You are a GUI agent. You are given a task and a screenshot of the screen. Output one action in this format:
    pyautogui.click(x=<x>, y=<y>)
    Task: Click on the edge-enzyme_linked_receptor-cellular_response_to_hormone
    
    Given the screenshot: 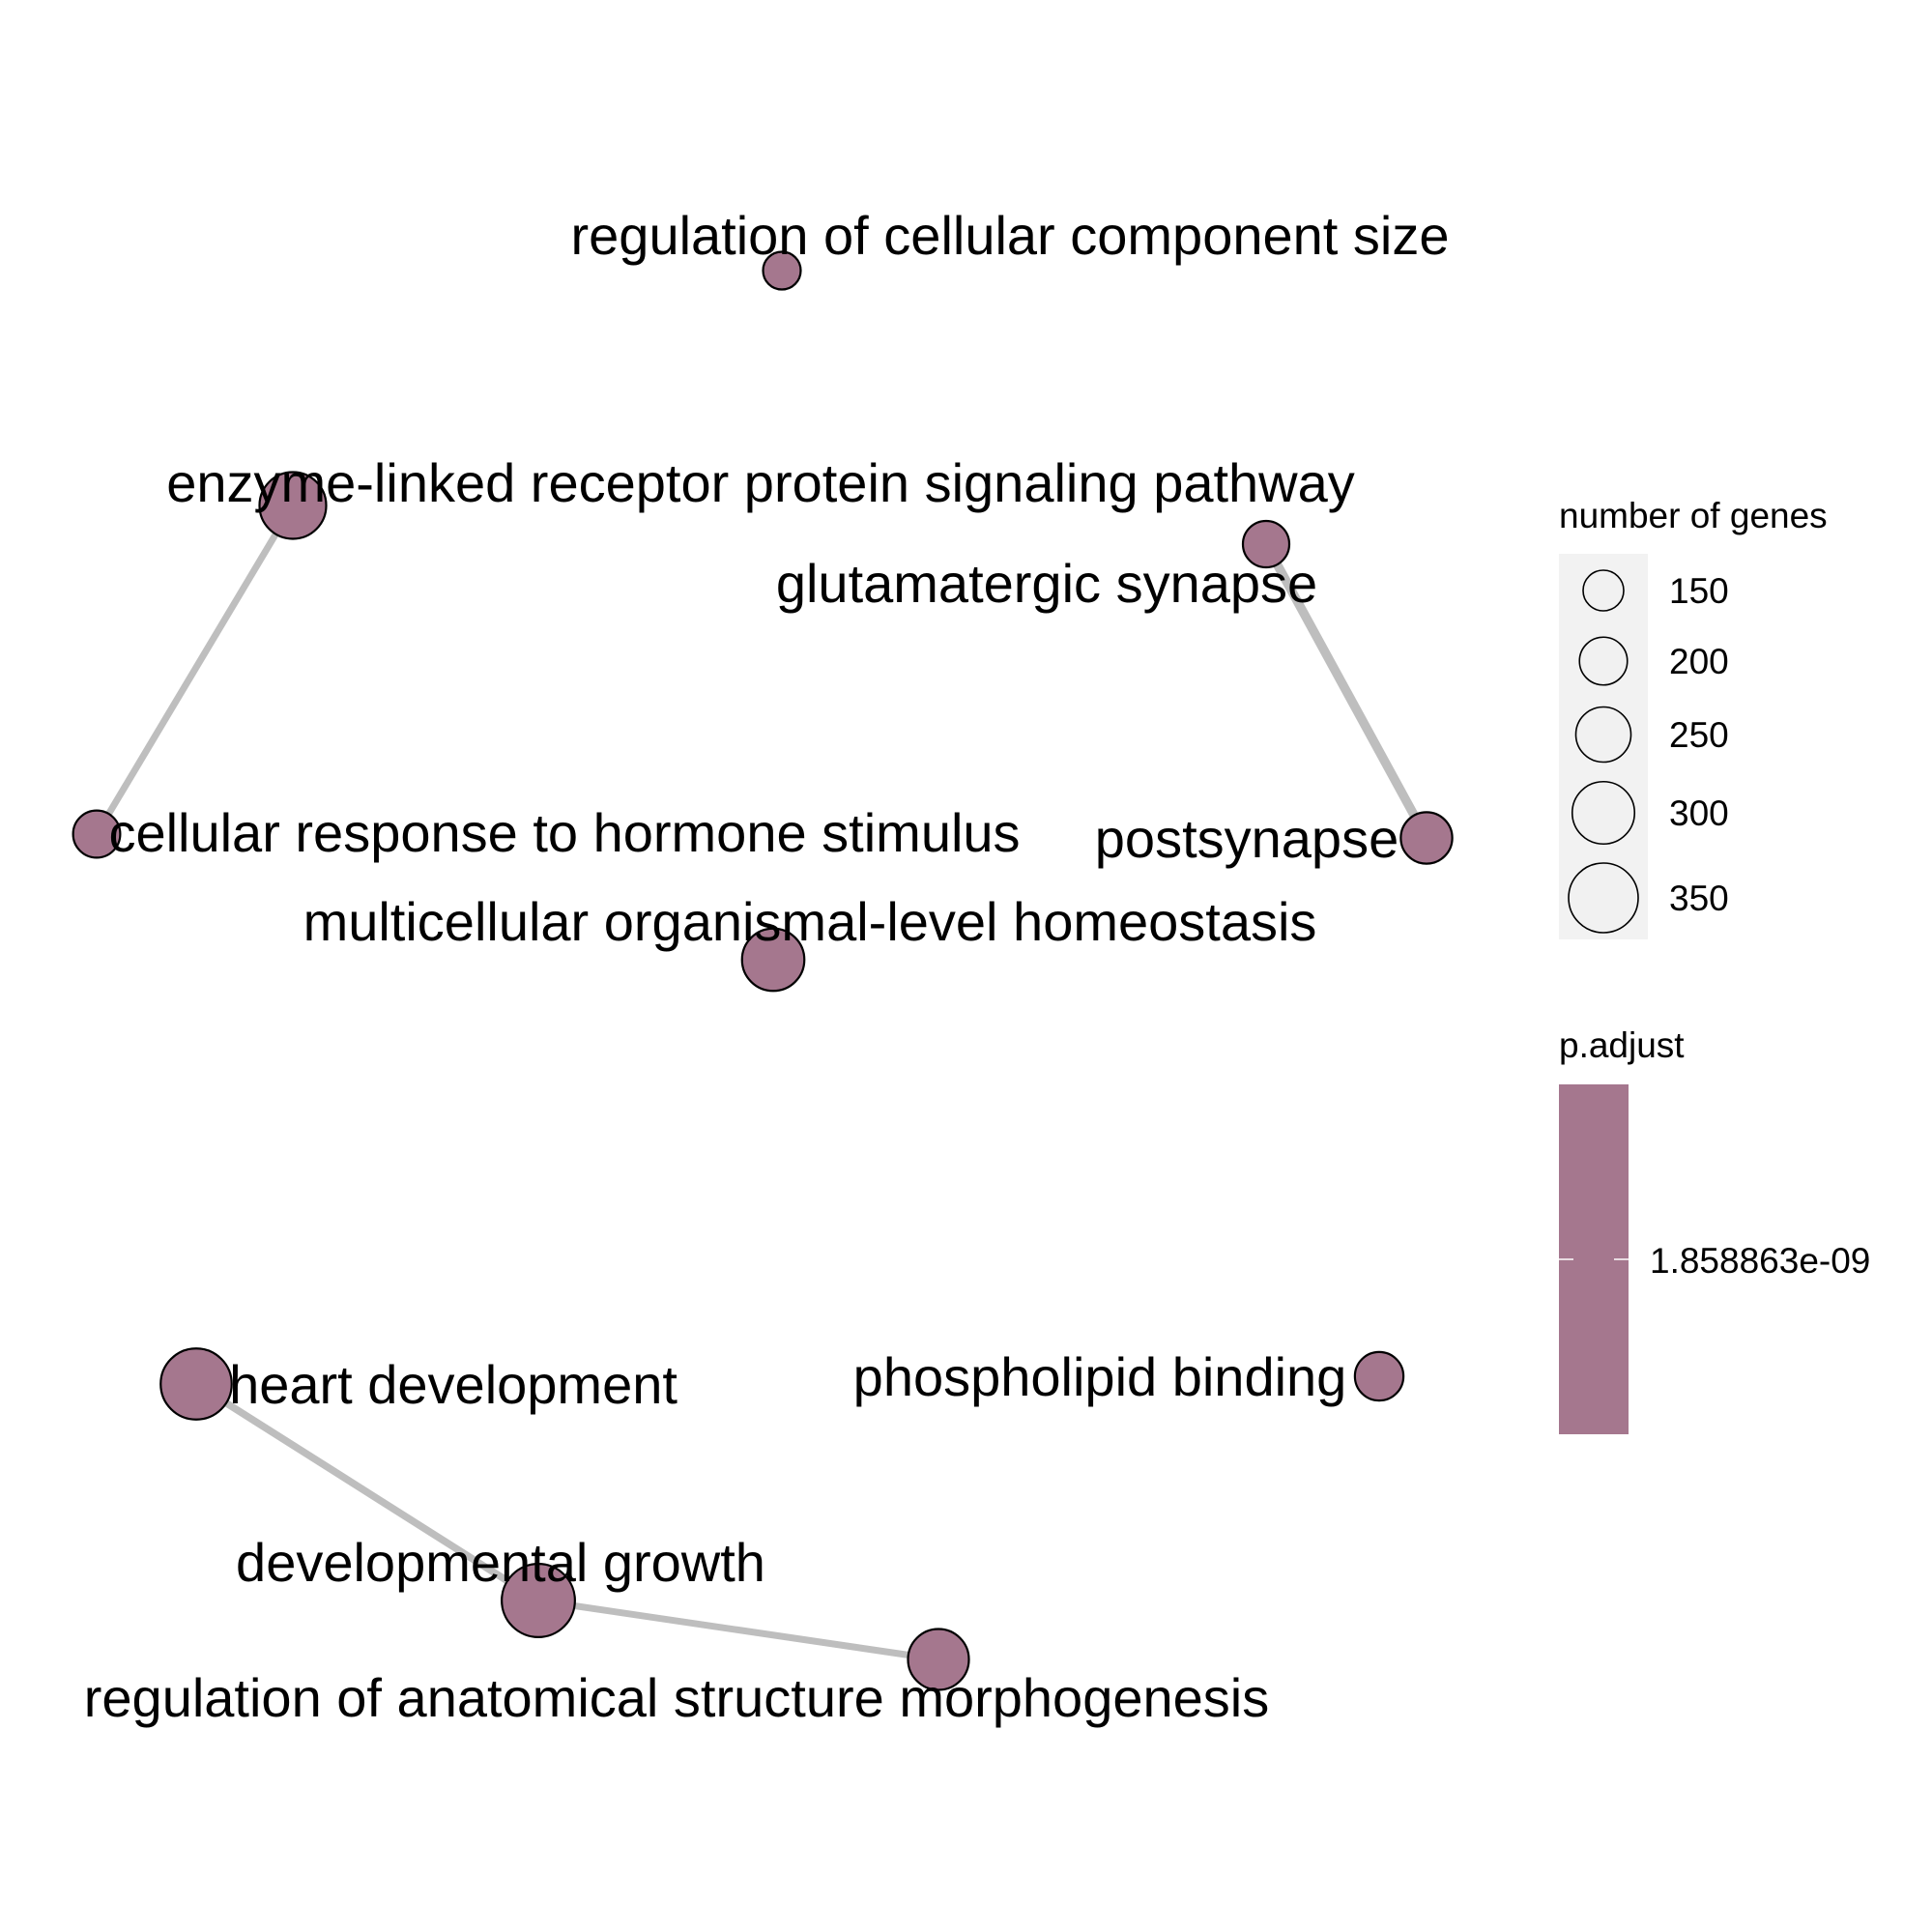 What is the action you would take?
    pyautogui.click(x=195, y=670)
    